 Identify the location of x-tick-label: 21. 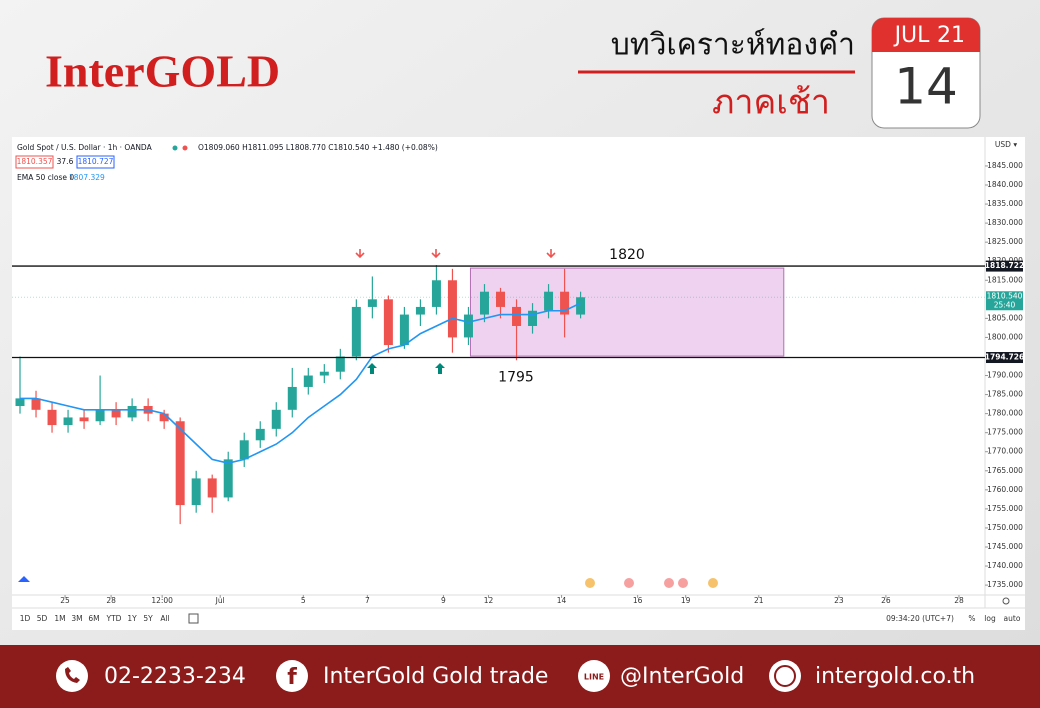
(759, 600).